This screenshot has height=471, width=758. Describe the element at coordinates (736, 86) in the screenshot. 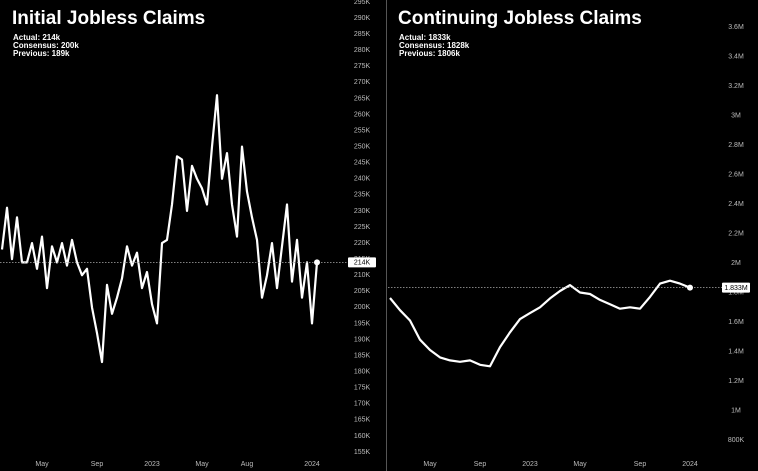

I see `y-tick-label: 3.2M` at that location.